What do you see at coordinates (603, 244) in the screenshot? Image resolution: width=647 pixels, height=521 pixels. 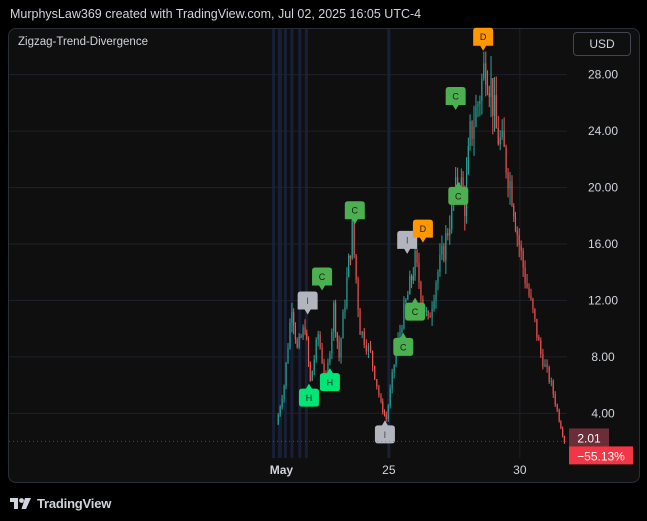 I see `y-axis: 4.00 8.00 12.00 16.00 20.00 24.00 28.00` at bounding box center [603, 244].